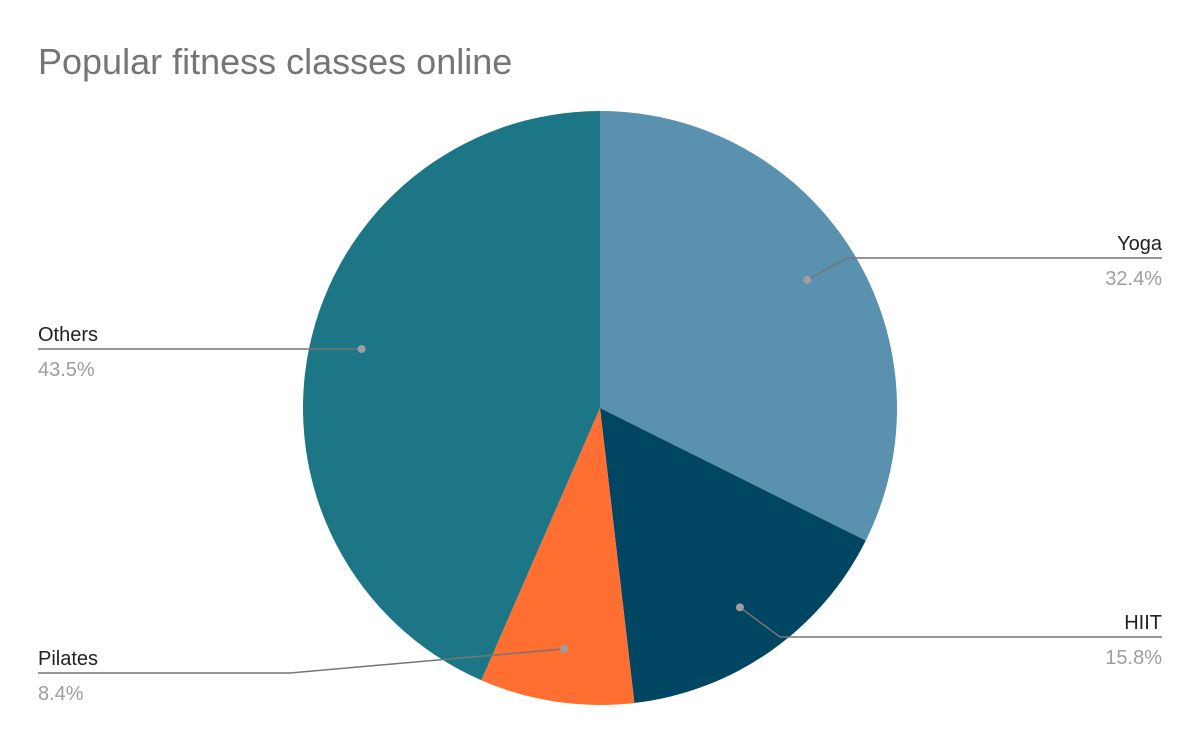 Image resolution: width=1200 pixels, height=742 pixels. Describe the element at coordinates (68, 335) in the screenshot. I see `slice-label: Others` at that location.